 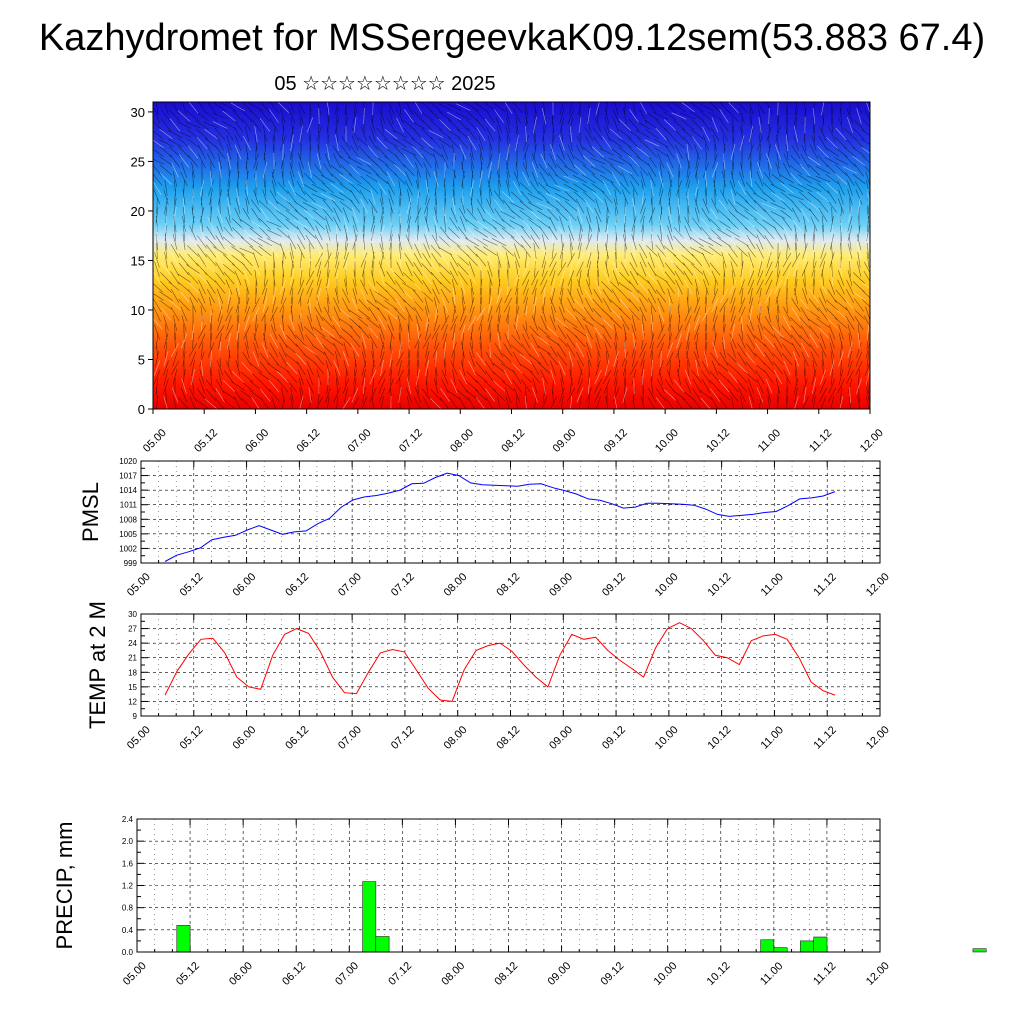 I want to click on pmsl-chart-x-tick-label: 11.12, so click(x=824, y=584).